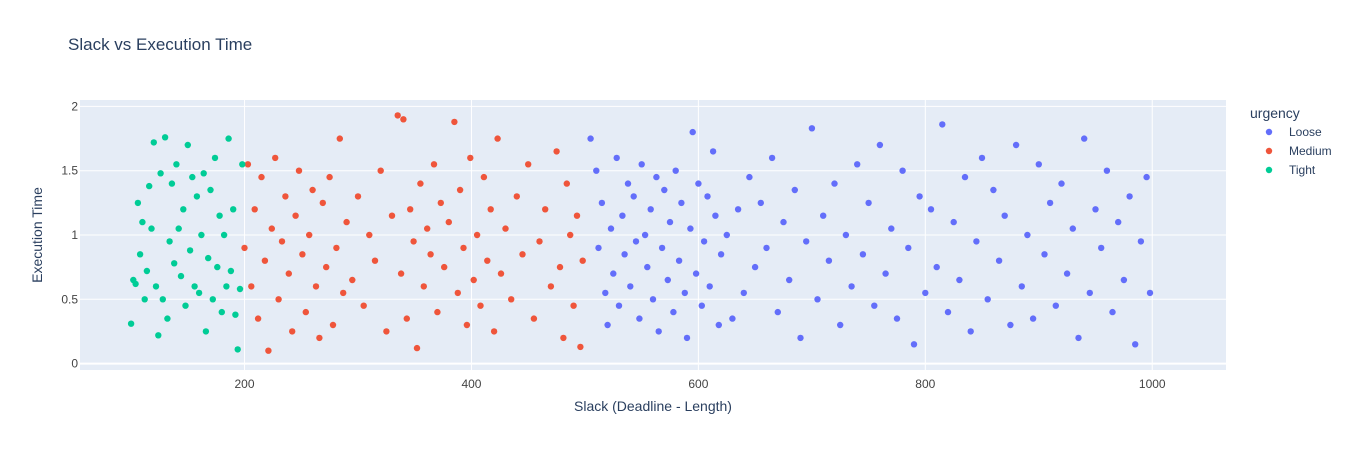 The height and width of the screenshot is (450, 1351). What do you see at coordinates (1291, 141) in the screenshot?
I see `legend: urgency Loose Medium Tight` at bounding box center [1291, 141].